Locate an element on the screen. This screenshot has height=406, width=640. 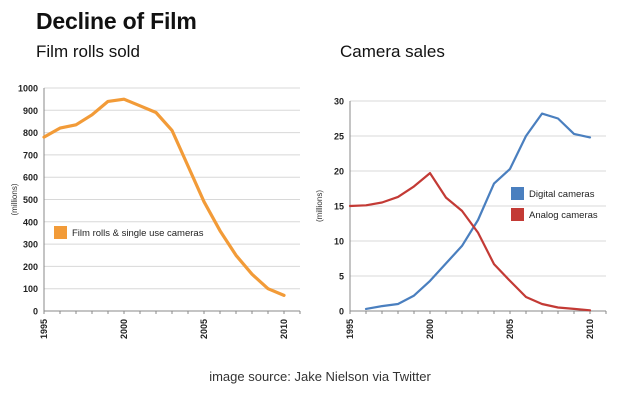
chart0-ytick-label-700: 700 is located at coordinates (30, 155).